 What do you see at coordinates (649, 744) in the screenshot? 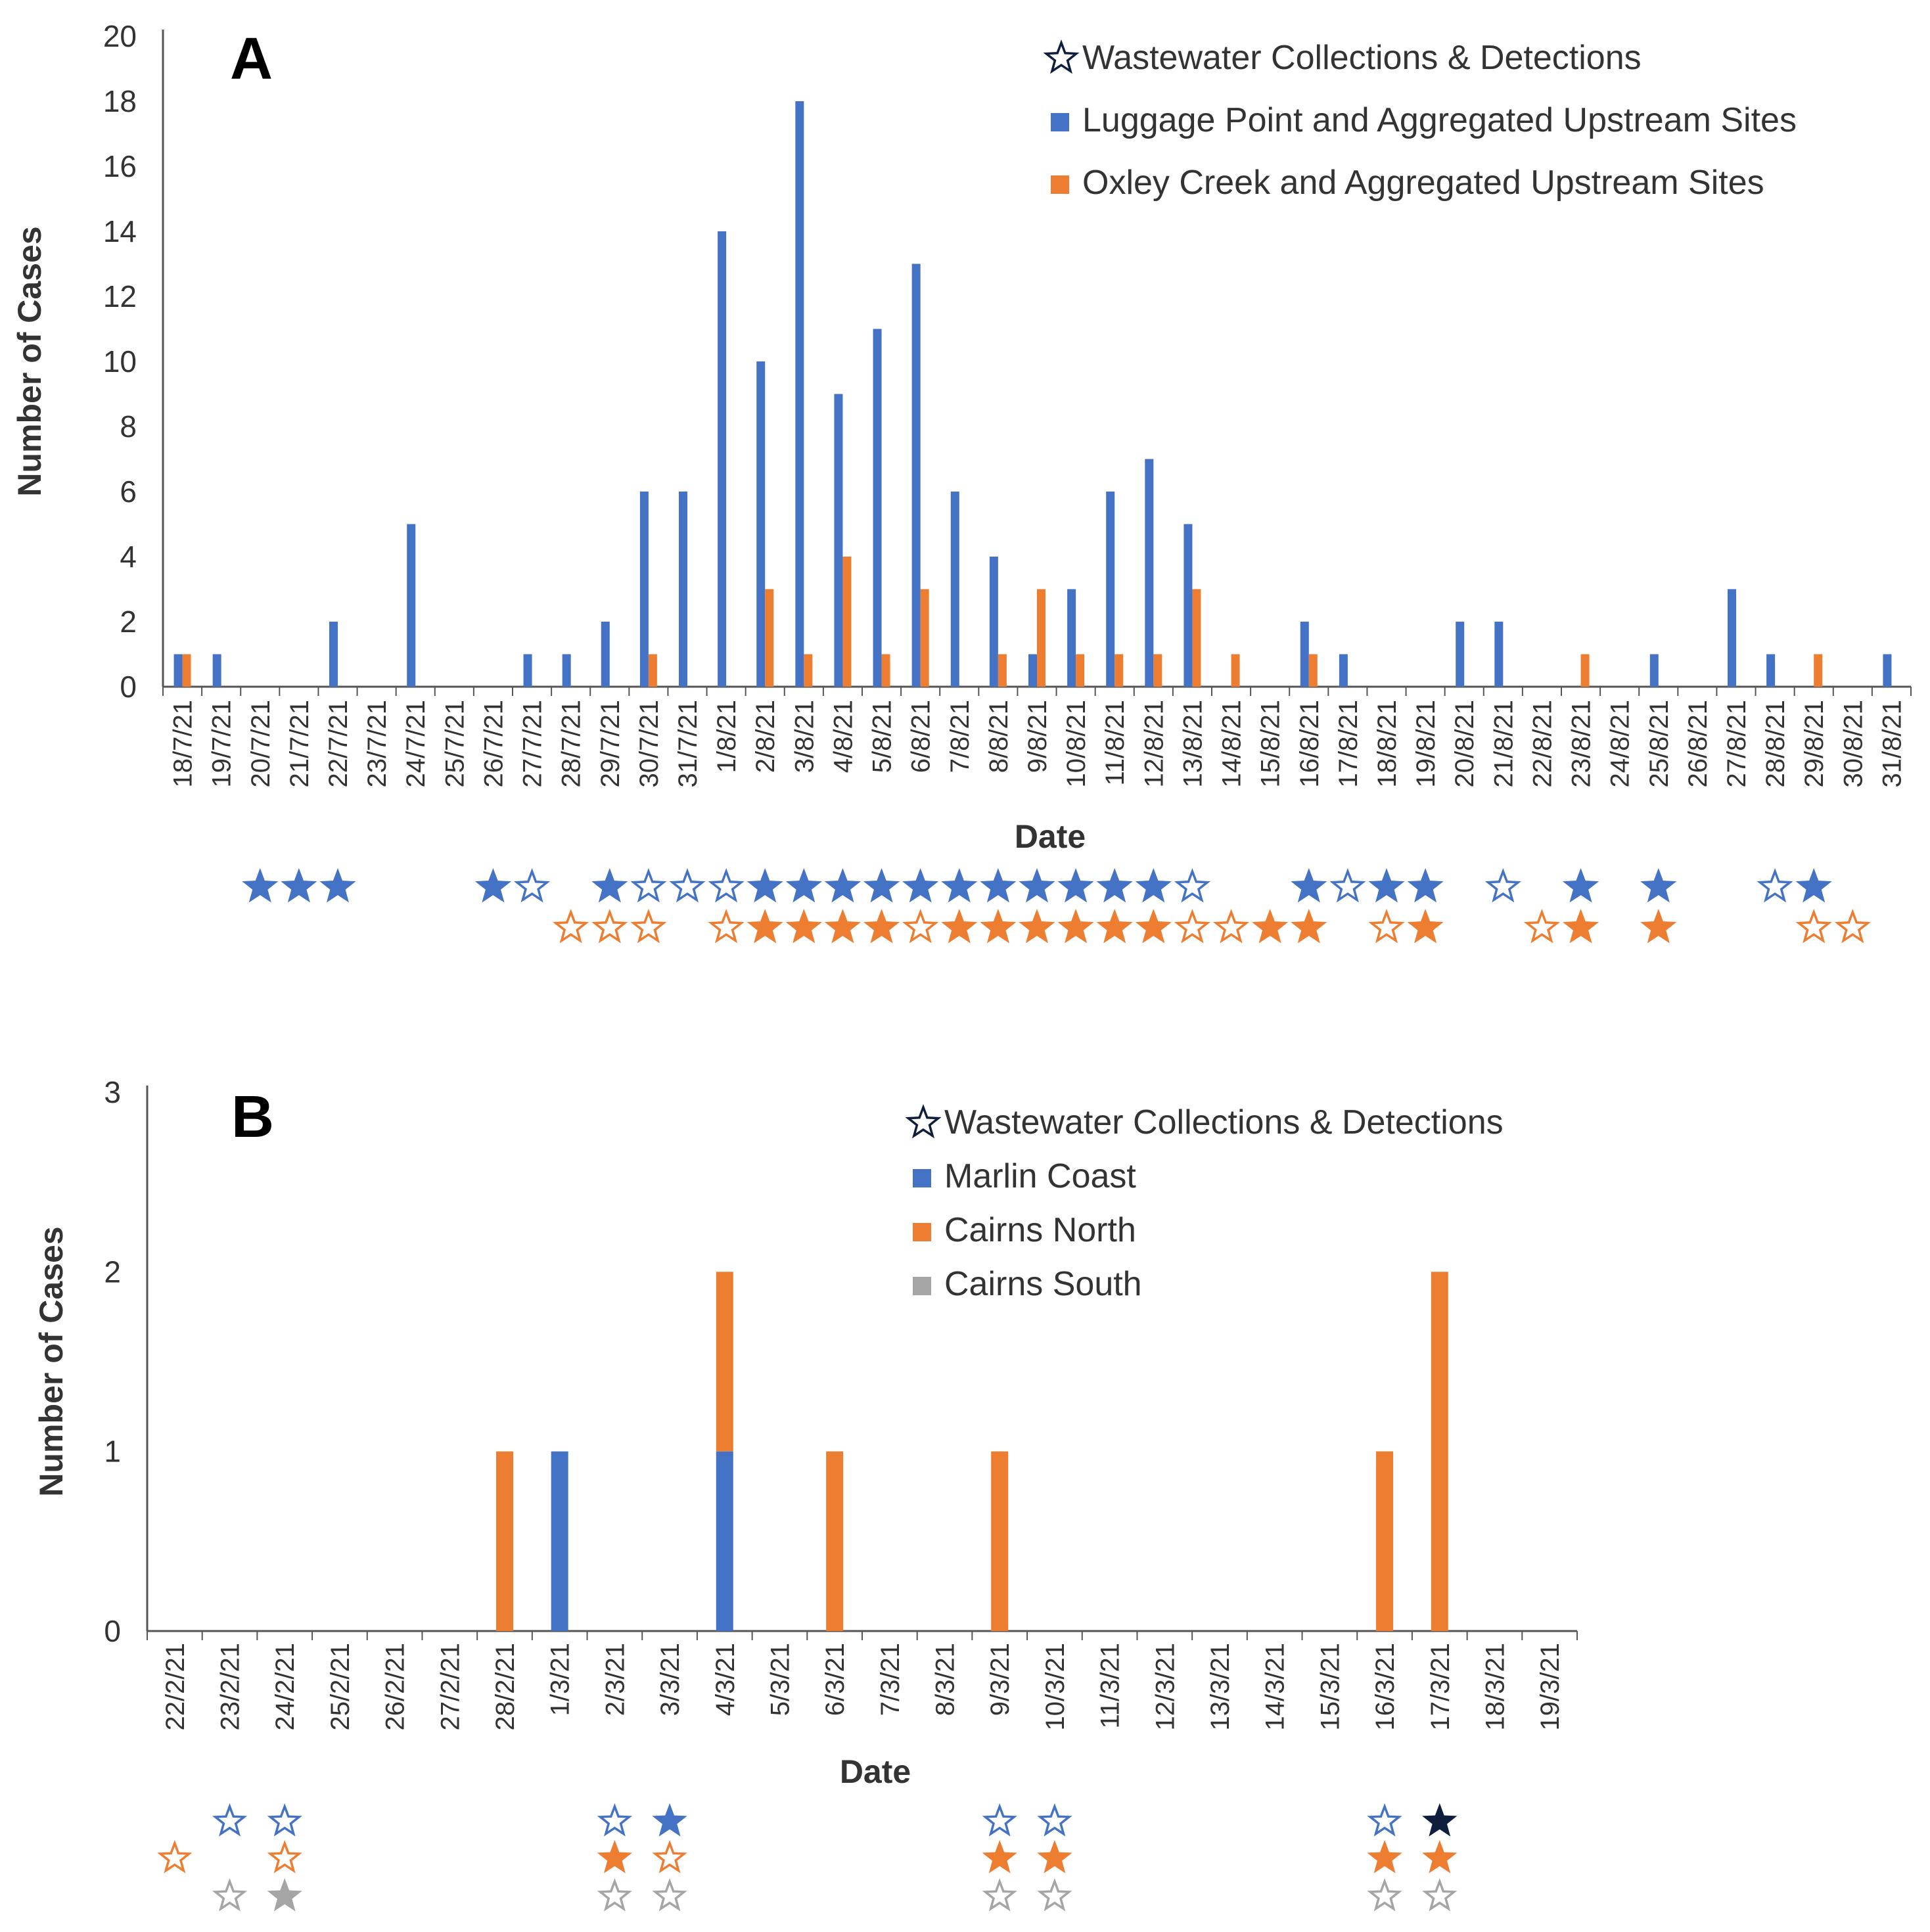
I see `x-tick-label: 30/7/21` at bounding box center [649, 744].